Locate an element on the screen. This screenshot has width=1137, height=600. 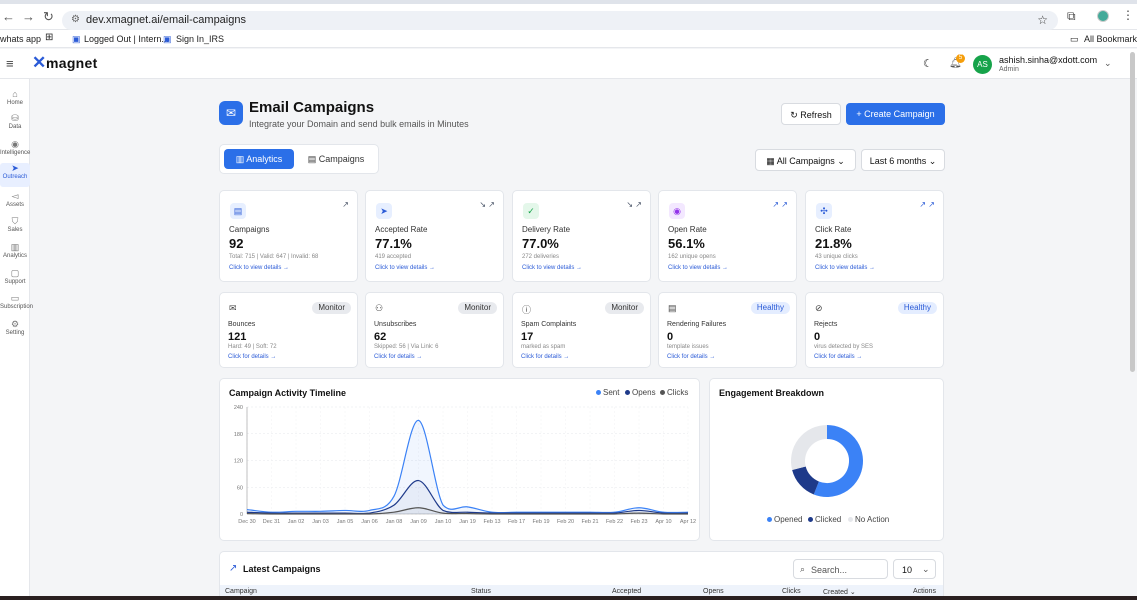
x-tick-label: Jan 02 is located at coordinates (296, 522).